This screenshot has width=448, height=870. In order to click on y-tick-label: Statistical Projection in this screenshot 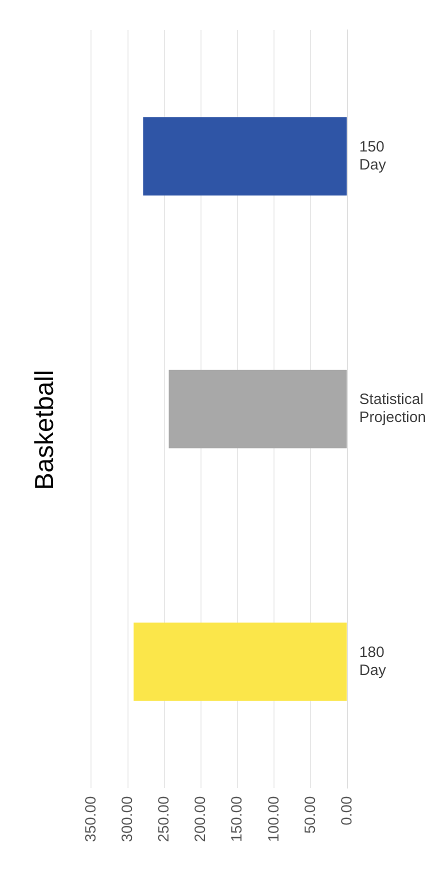, I will do `click(392, 408)`.